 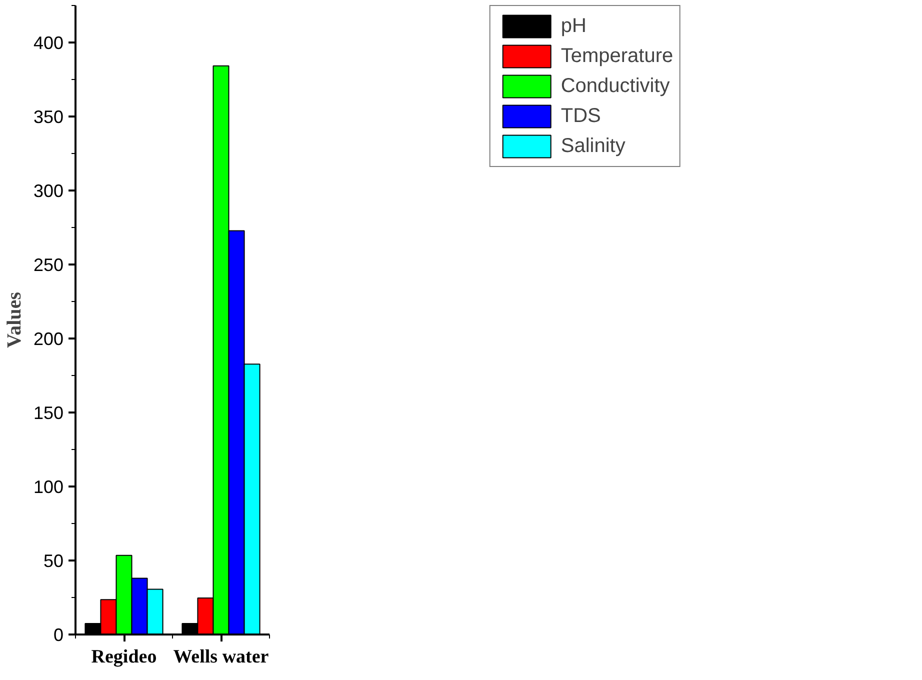 I want to click on x-tick-label: Wells water, so click(x=221, y=657).